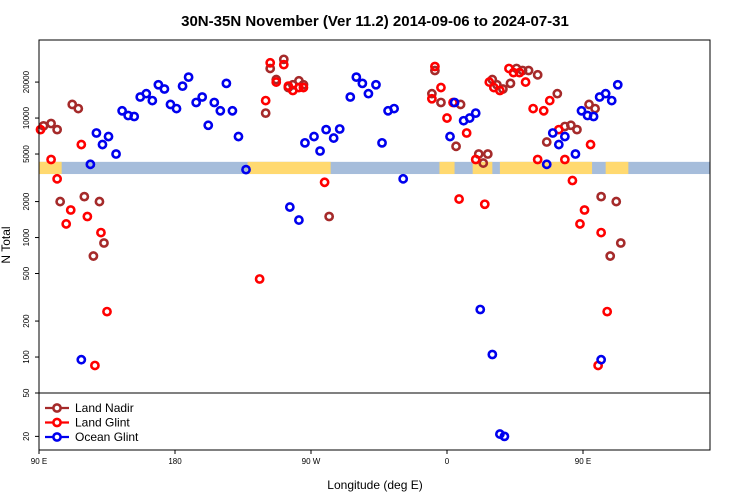  Describe the element at coordinates (6, 244) in the screenshot. I see `y-axis-label: N Total` at that location.